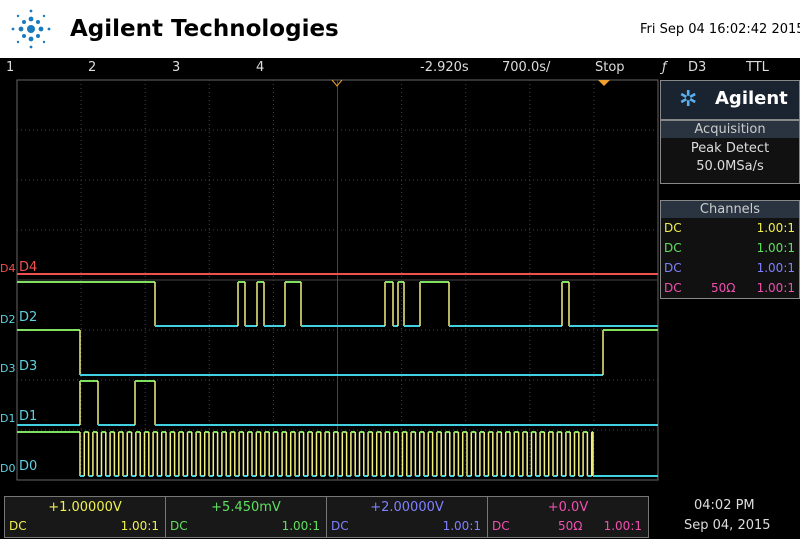 This screenshot has width=800, height=539. I want to click on trigger-icon: ƒ, so click(664, 67).